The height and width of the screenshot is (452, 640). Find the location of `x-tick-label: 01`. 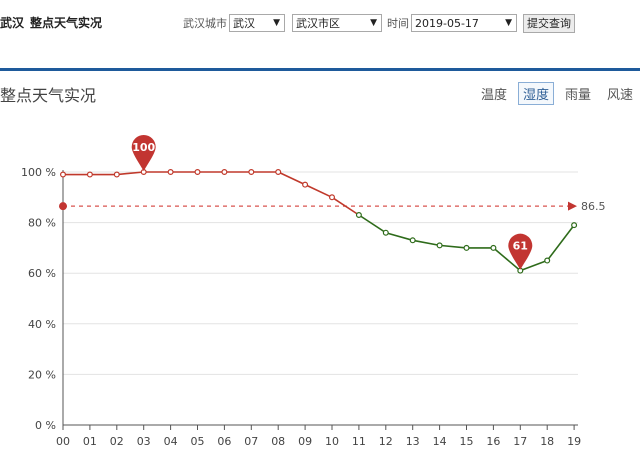

x-tick-label: 01 is located at coordinates (90, 441).